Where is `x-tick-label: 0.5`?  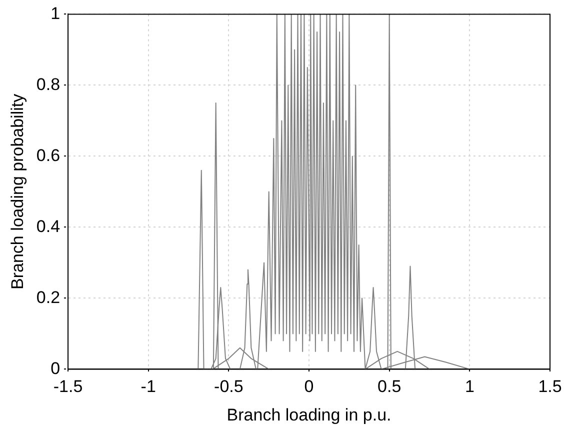
x-tick-label: 0.5 is located at coordinates (390, 386).